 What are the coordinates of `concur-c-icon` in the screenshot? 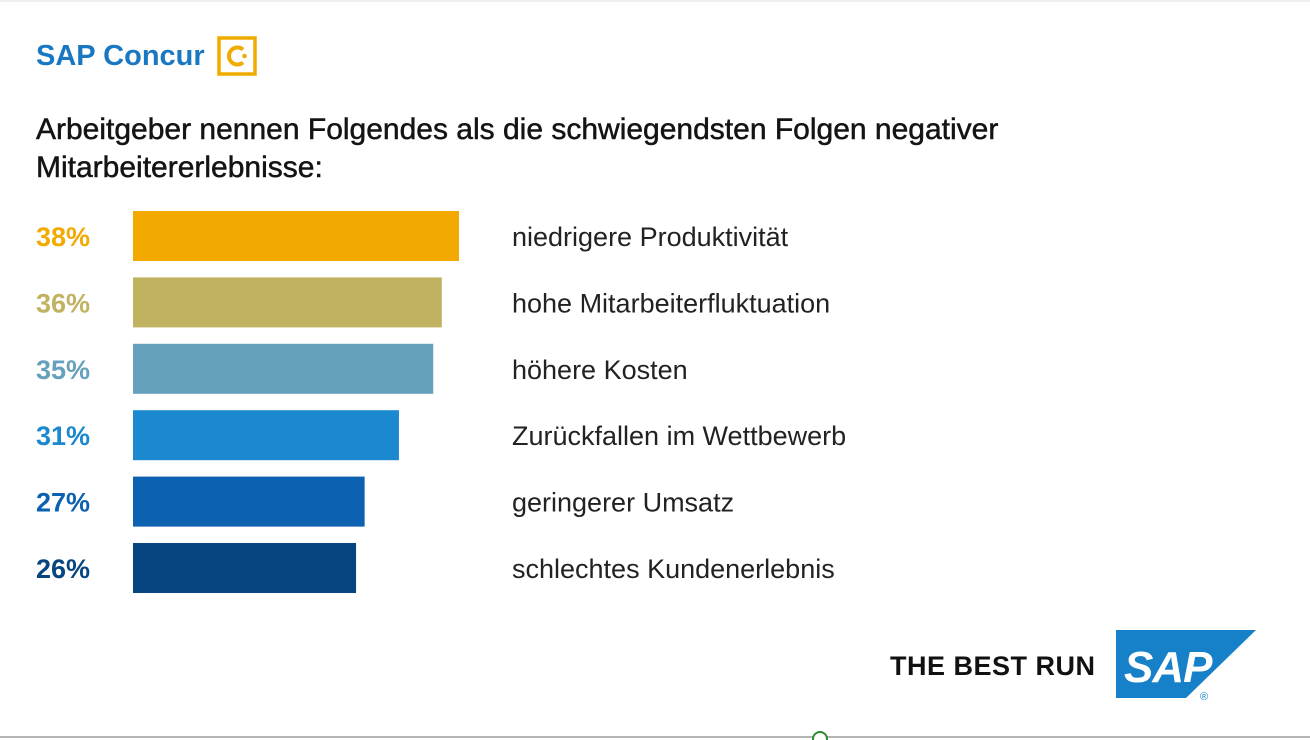 It's located at (236, 56).